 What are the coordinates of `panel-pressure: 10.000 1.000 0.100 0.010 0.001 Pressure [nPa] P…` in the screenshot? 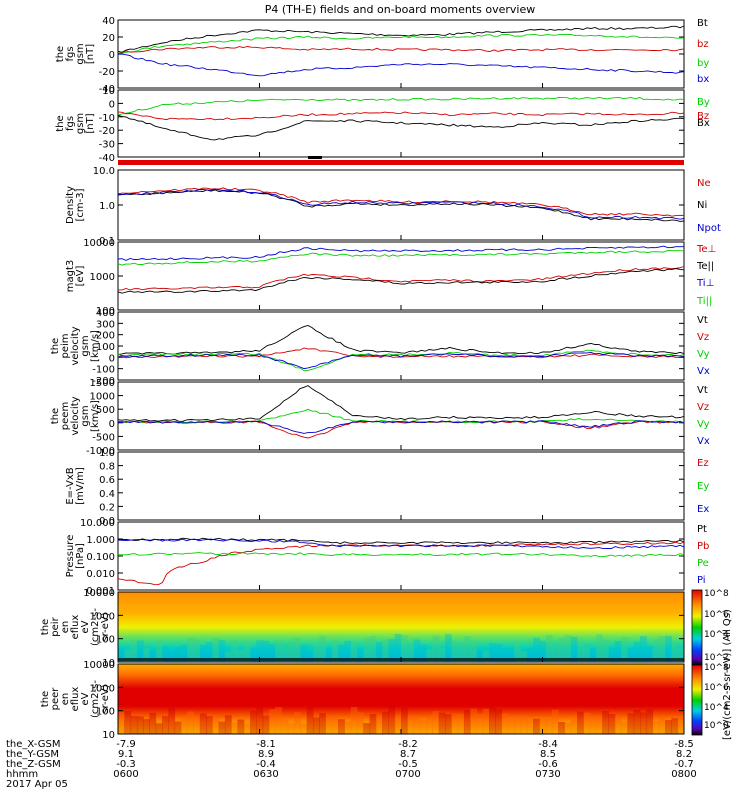 It's located at (387, 557).